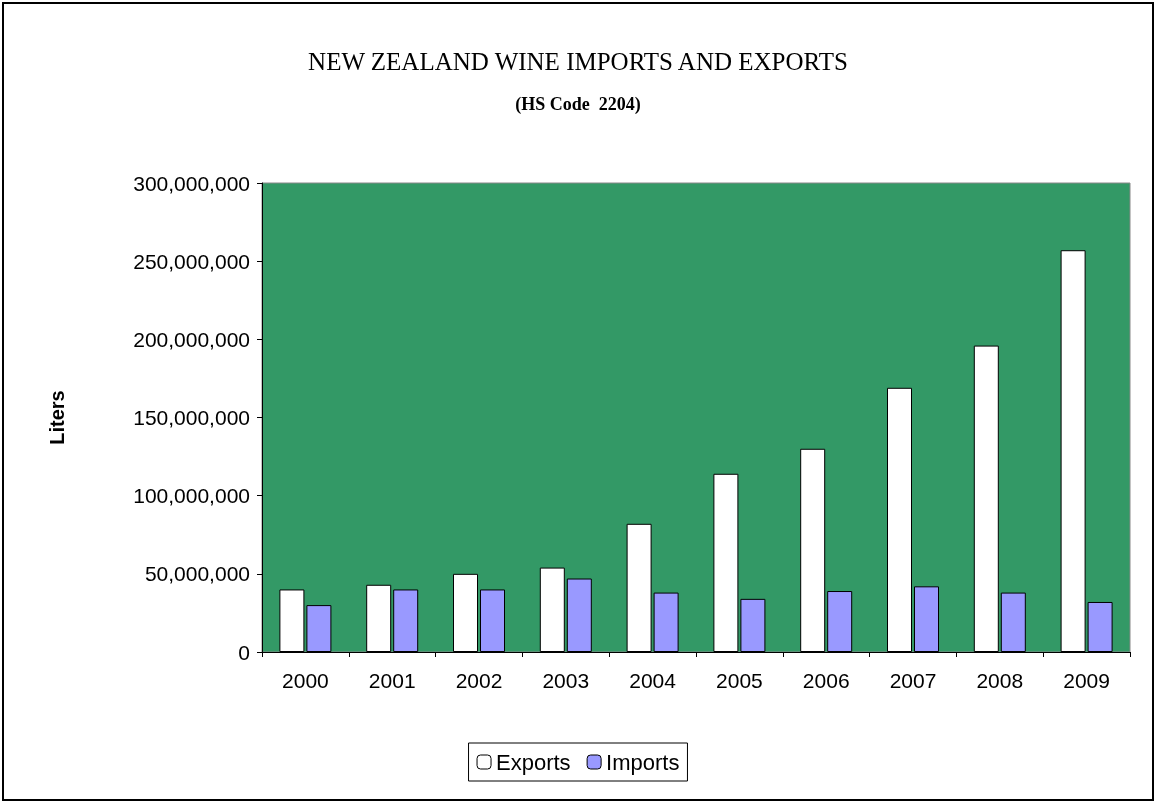 This screenshot has width=1156, height=803. What do you see at coordinates (566, 680) in the screenshot?
I see `x-tick-label: 2003` at bounding box center [566, 680].